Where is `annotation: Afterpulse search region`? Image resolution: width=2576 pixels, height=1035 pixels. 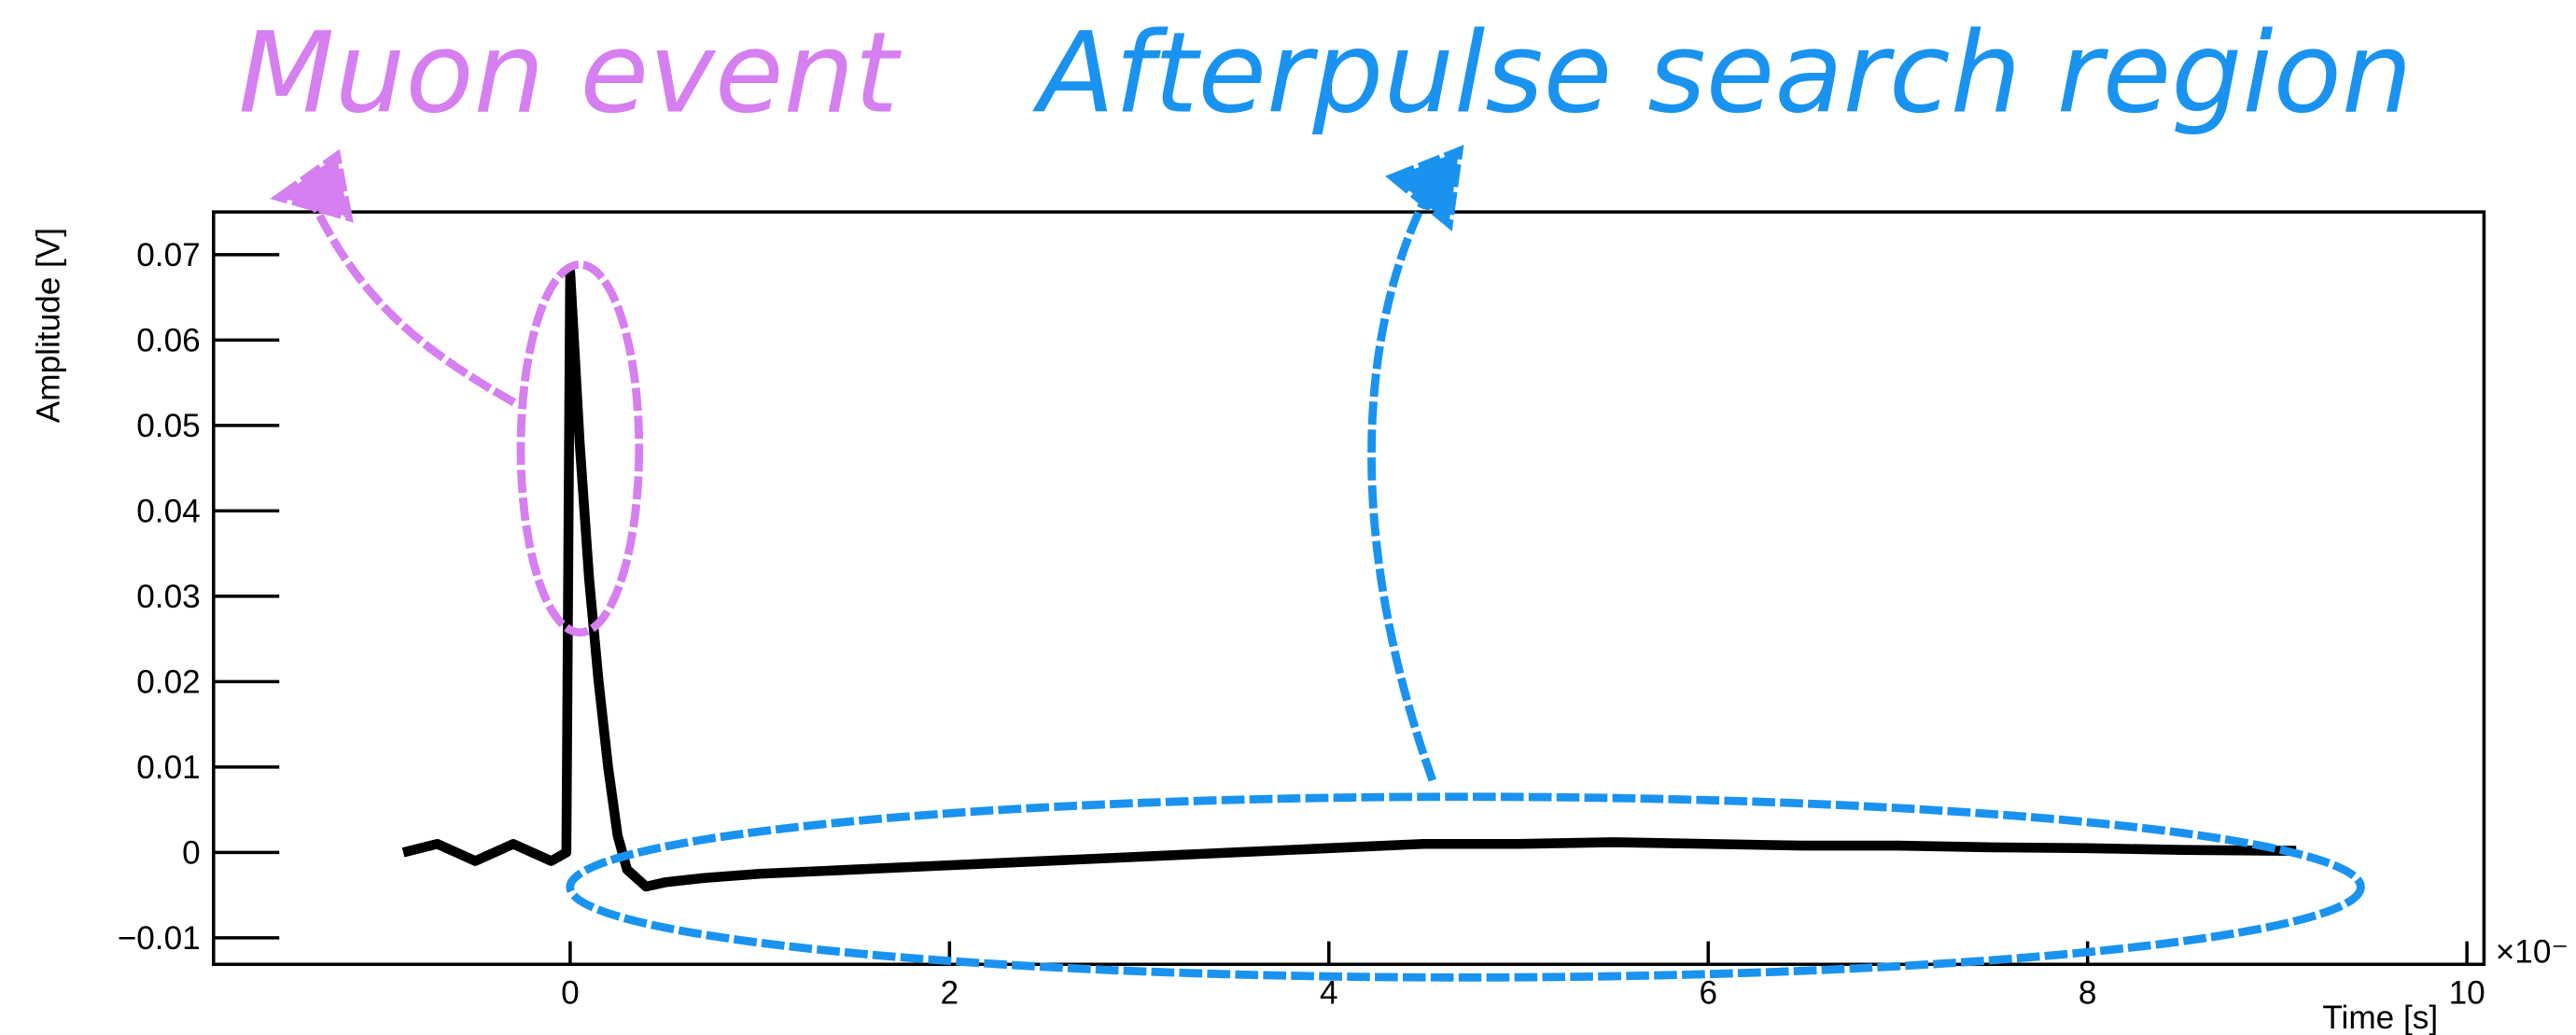 annotation: Afterpulse search region is located at coordinates (1721, 74).